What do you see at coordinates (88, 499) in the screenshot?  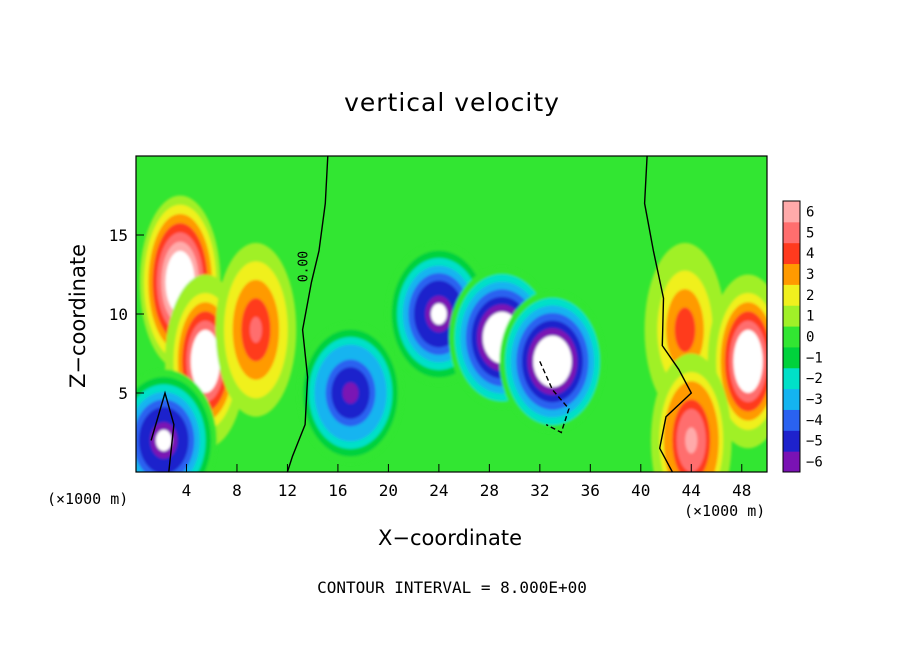 I see `x-unit-label-left: (×1000 m)` at bounding box center [88, 499].